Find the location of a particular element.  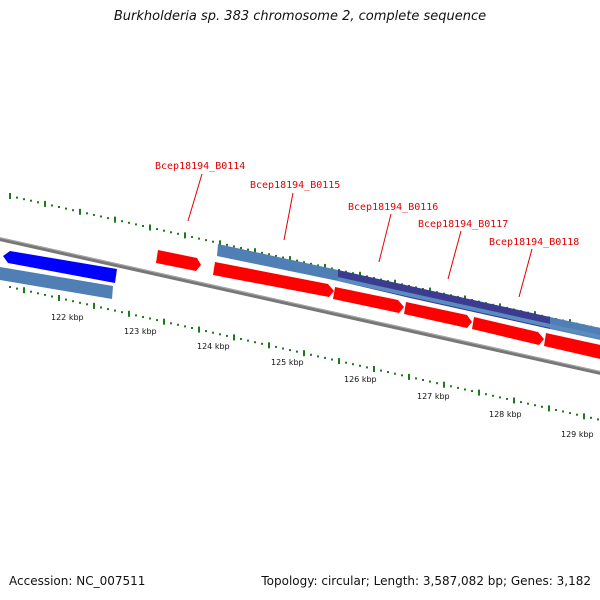

reverse-cds-arrow is located at coordinates (60, 267).